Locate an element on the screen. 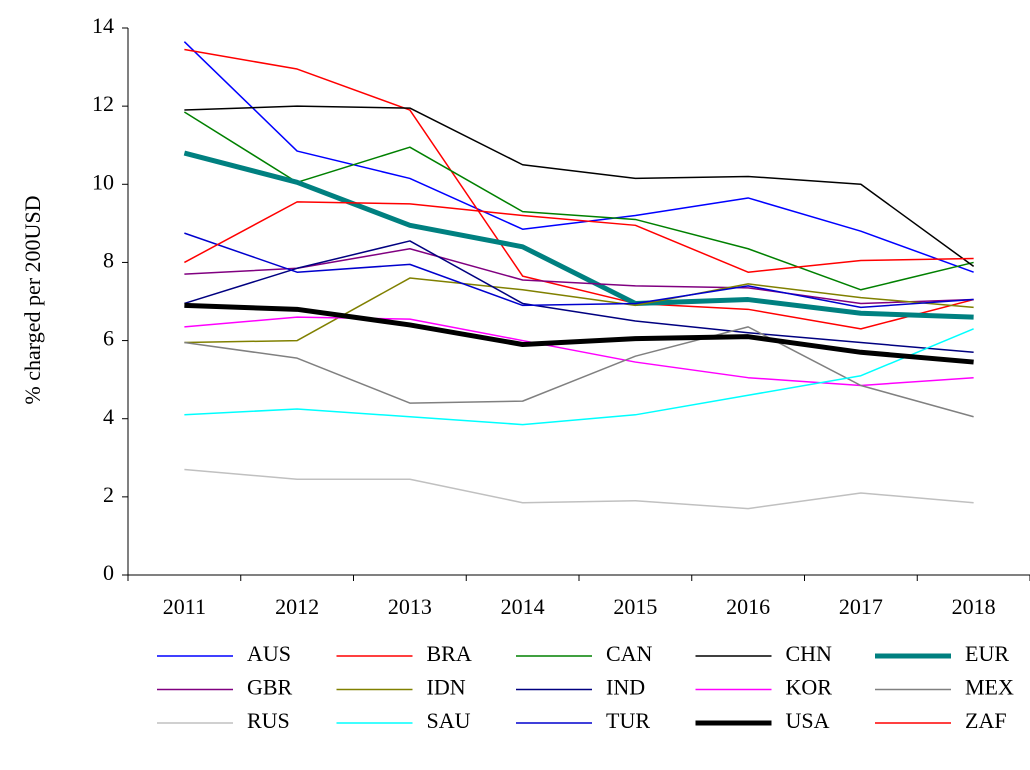 This screenshot has width=1030, height=770. legend-label: USA is located at coordinates (808, 720).